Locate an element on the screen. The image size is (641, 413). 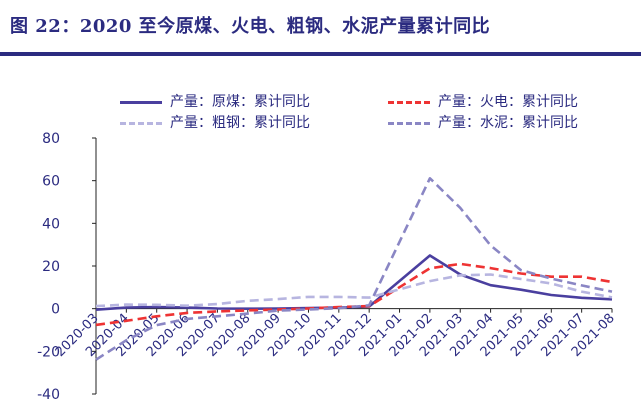
legend-swatch-crude-steel is located at coordinates (141, 123).